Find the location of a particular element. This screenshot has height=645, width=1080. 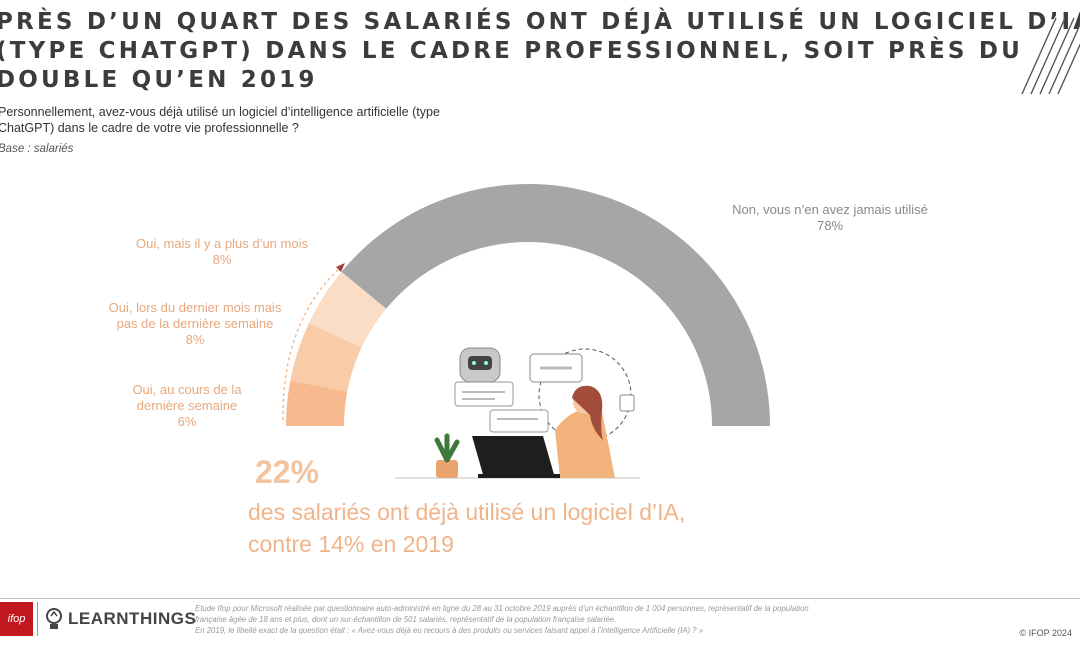

logo-separator is located at coordinates (37, 619).